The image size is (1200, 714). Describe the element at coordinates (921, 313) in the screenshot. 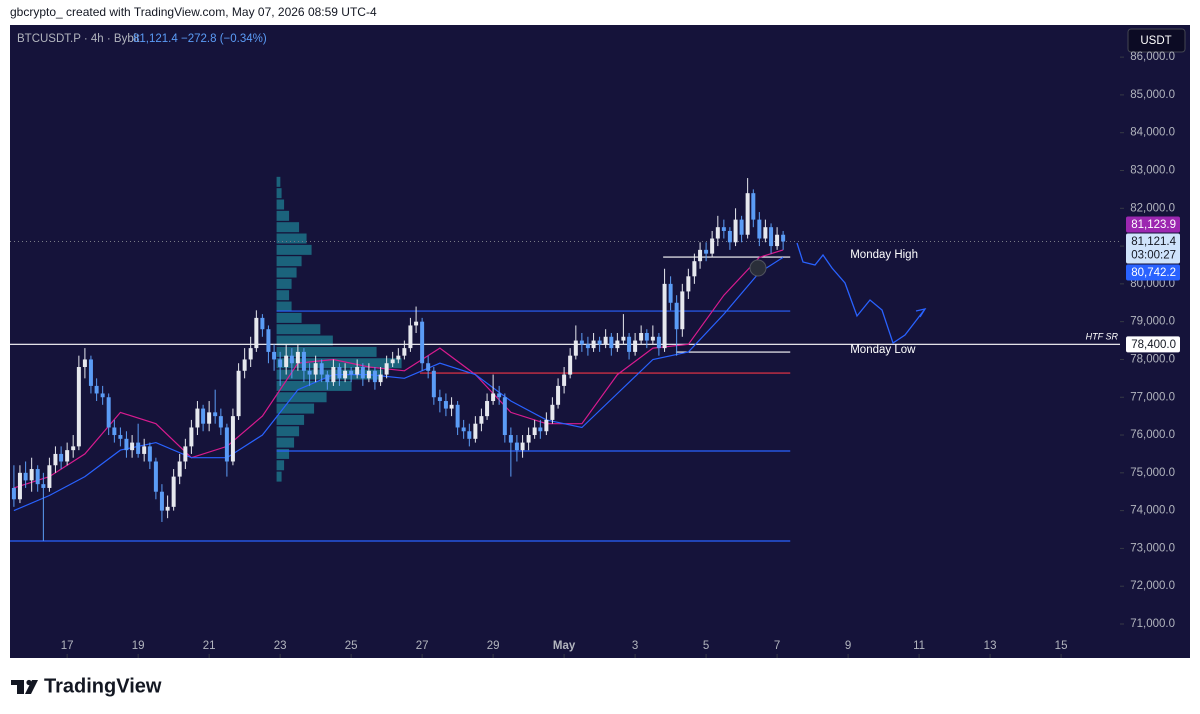

I see `projection-arrowhead` at that location.